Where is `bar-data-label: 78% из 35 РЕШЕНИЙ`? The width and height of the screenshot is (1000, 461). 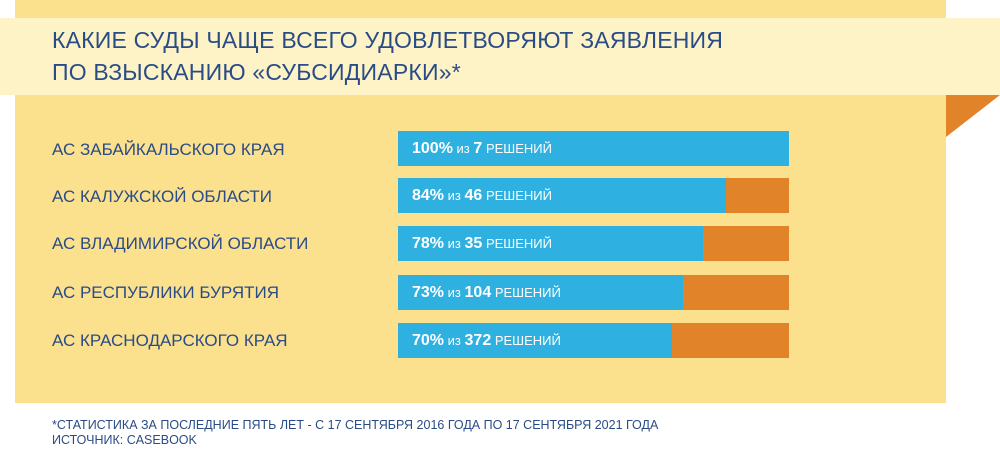 bar-data-label: 78% из 35 РЕШЕНИЙ is located at coordinates (482, 243).